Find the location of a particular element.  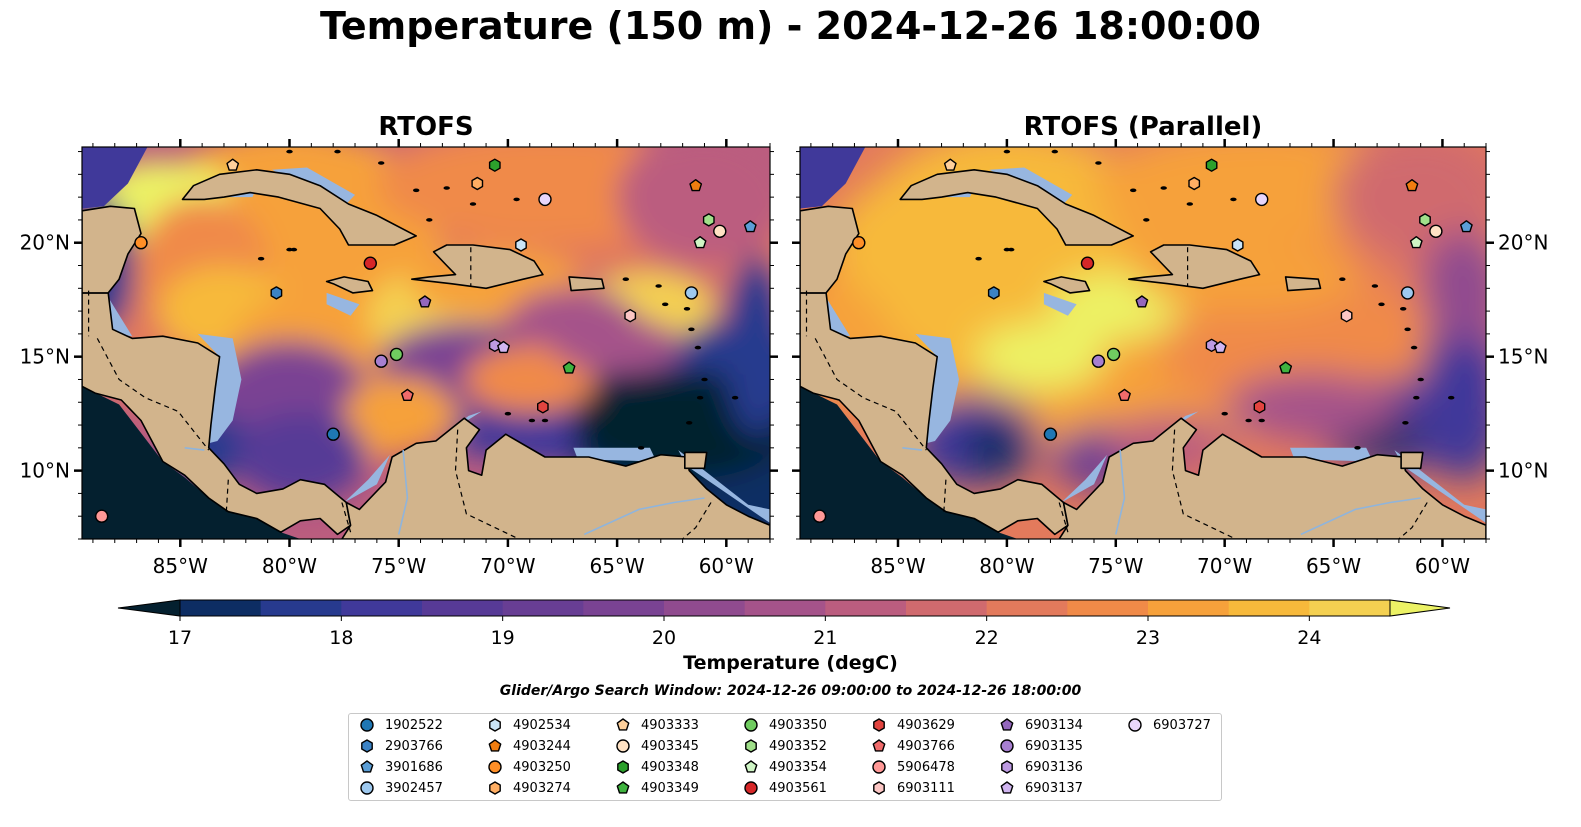

legend-item-5906478: 5906478 is located at coordinates (913, 767).